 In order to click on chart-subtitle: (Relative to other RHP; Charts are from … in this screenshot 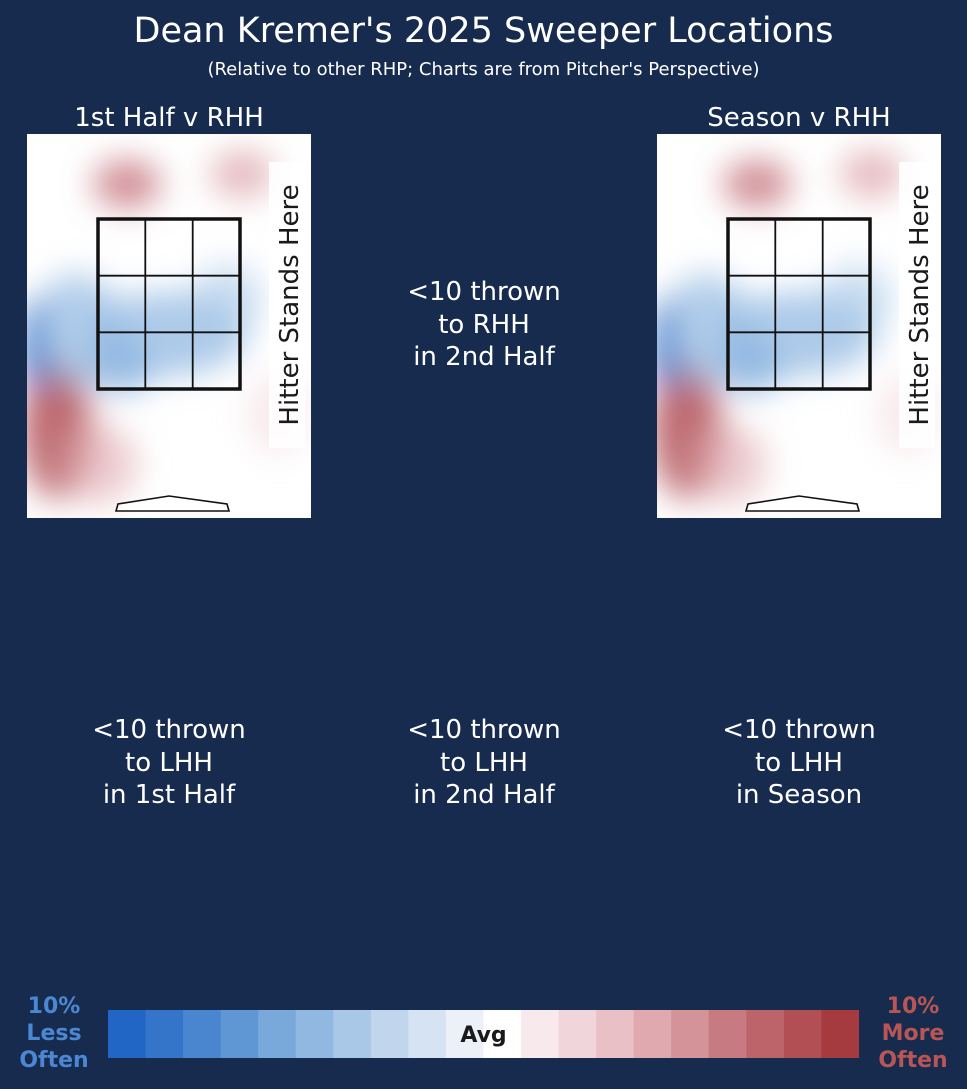, I will do `click(483, 69)`.